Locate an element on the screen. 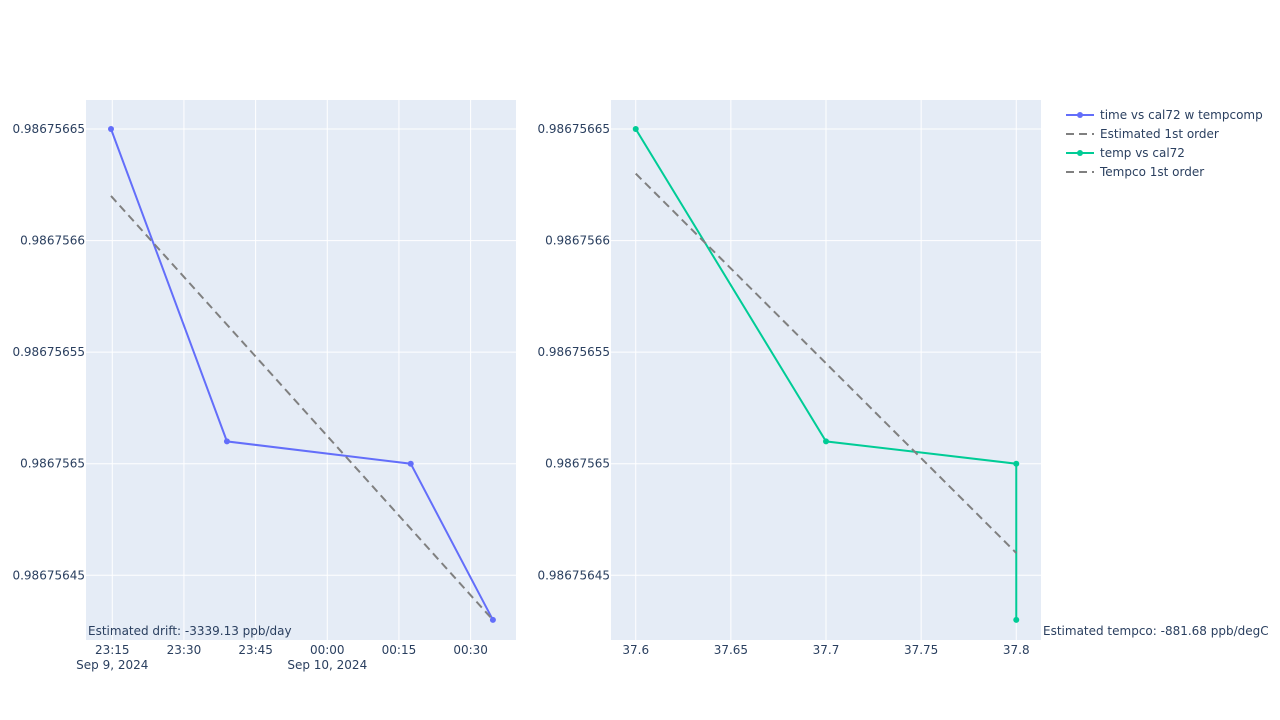 This screenshot has width=1280, height=720. legend-item: temp vs cal72 is located at coordinates (1125, 153).